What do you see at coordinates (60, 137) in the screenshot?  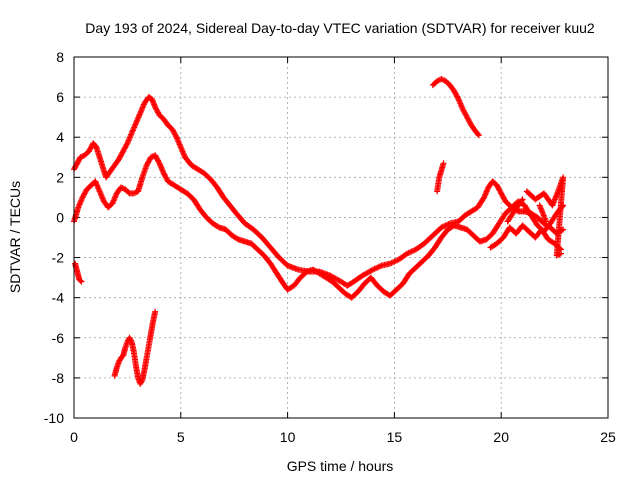 I see `y-tick-label: 4` at bounding box center [60, 137].